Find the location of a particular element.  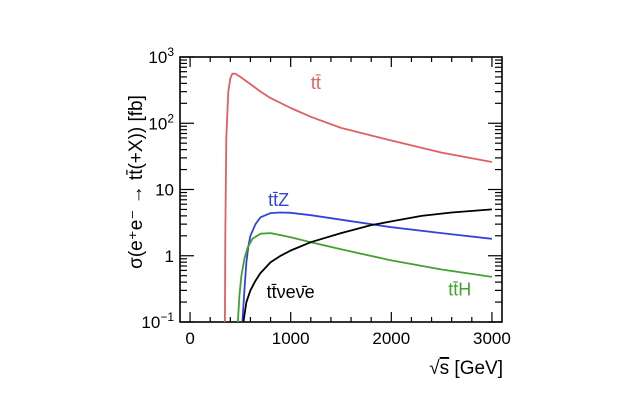

y-tick-label: 10 is located at coordinates (164, 190).